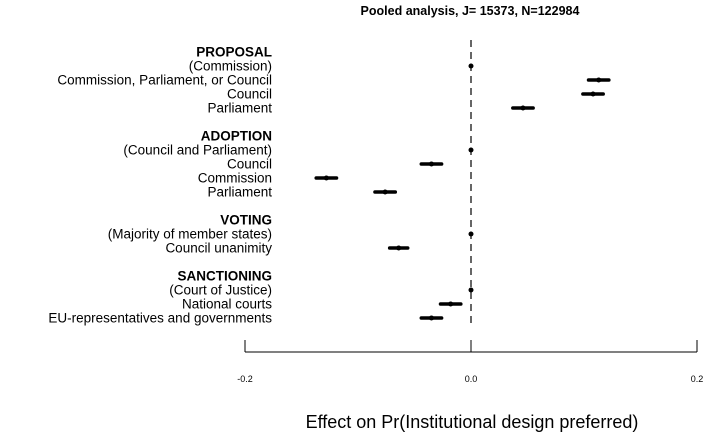 The width and height of the screenshot is (708, 435). What do you see at coordinates (164, 80) in the screenshot?
I see `row-label: Commission, Parliament, or Council` at bounding box center [164, 80].